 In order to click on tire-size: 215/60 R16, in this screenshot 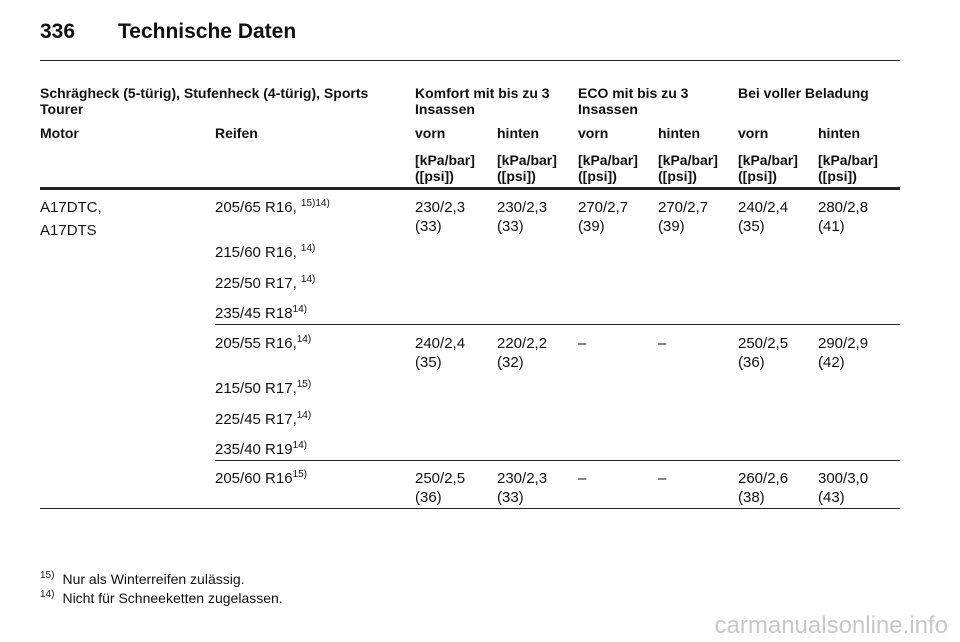, I will do `click(258, 252)`.